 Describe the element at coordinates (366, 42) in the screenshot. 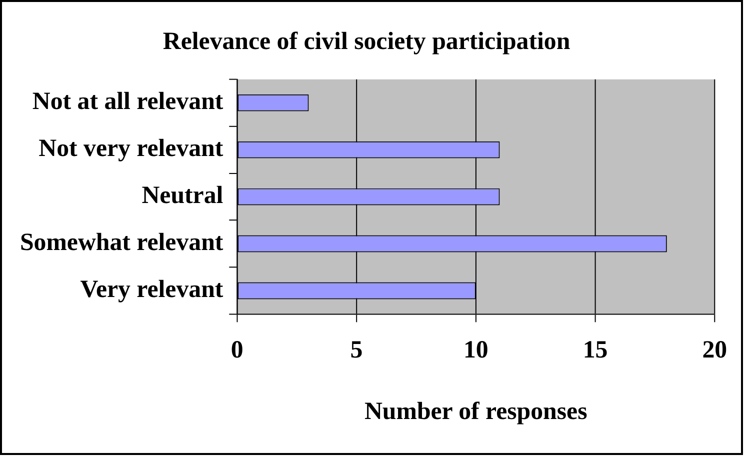

I see `chart-title: Relevance of civil society participation` at that location.